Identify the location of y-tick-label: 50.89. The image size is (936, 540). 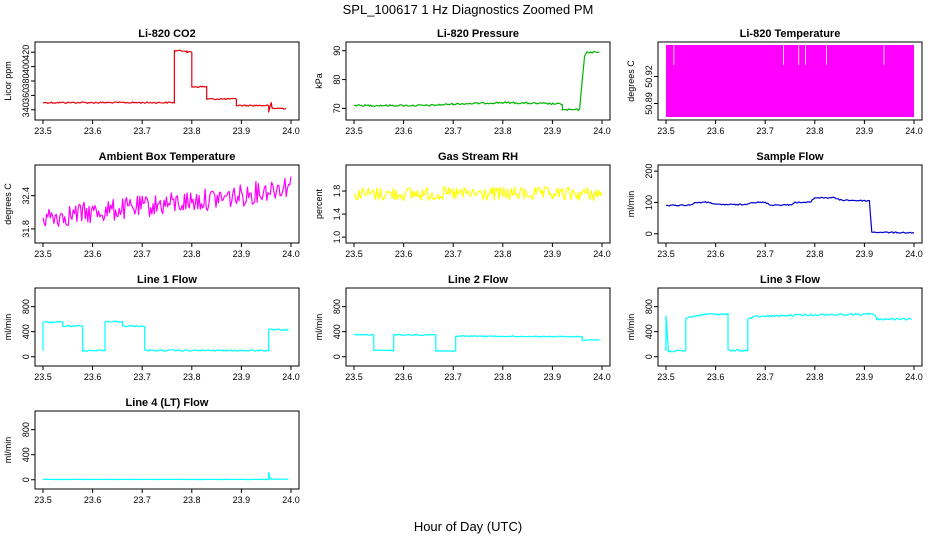
(649, 103).